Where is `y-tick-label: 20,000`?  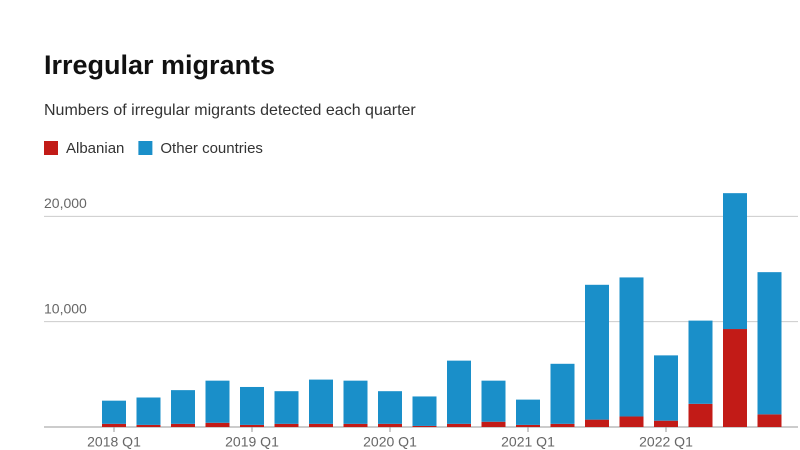 y-tick-label: 20,000 is located at coordinates (65, 203).